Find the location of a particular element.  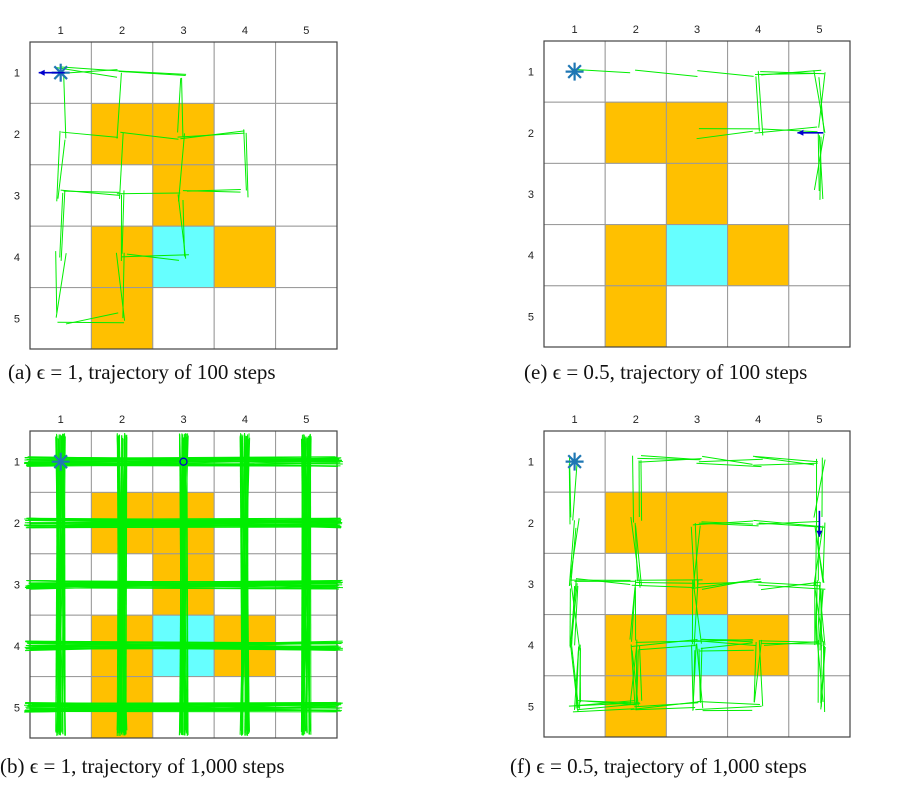

caption-e-text: ϵ = 0.5, trajectory of 100 steps is located at coordinates (680, 372).